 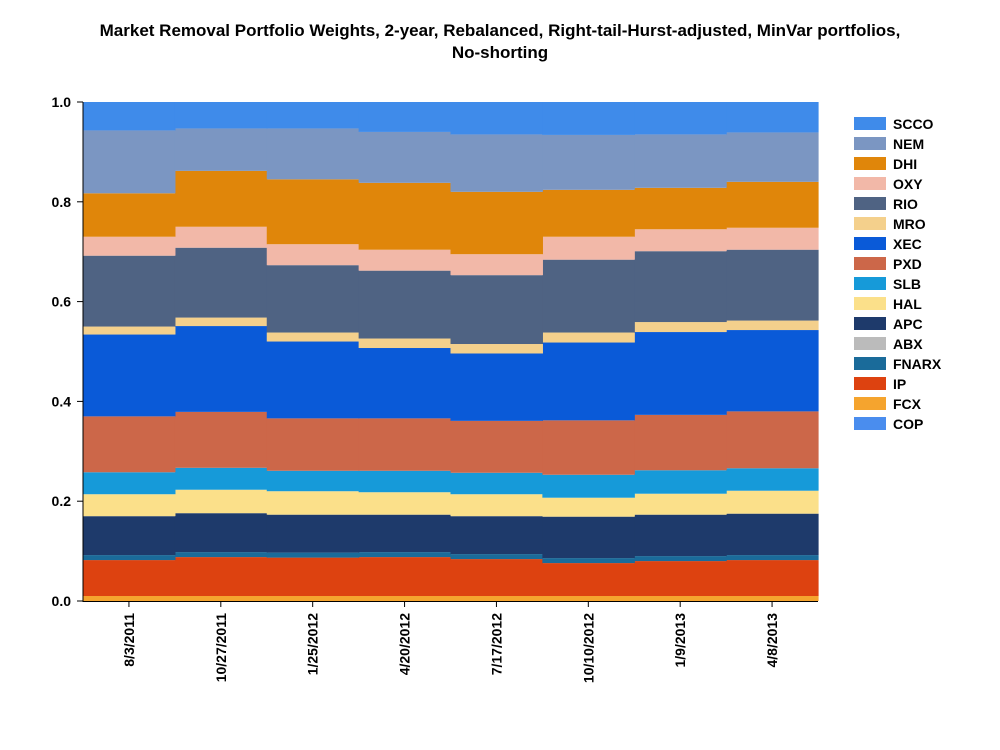 I want to click on legend-swatch-pxd, so click(x=870, y=263).